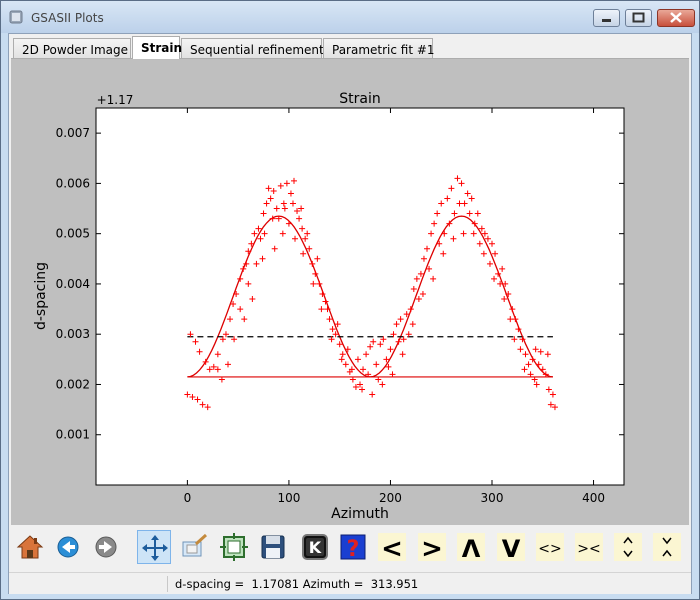  I want to click on shift-right-glyph: >, so click(432, 549).